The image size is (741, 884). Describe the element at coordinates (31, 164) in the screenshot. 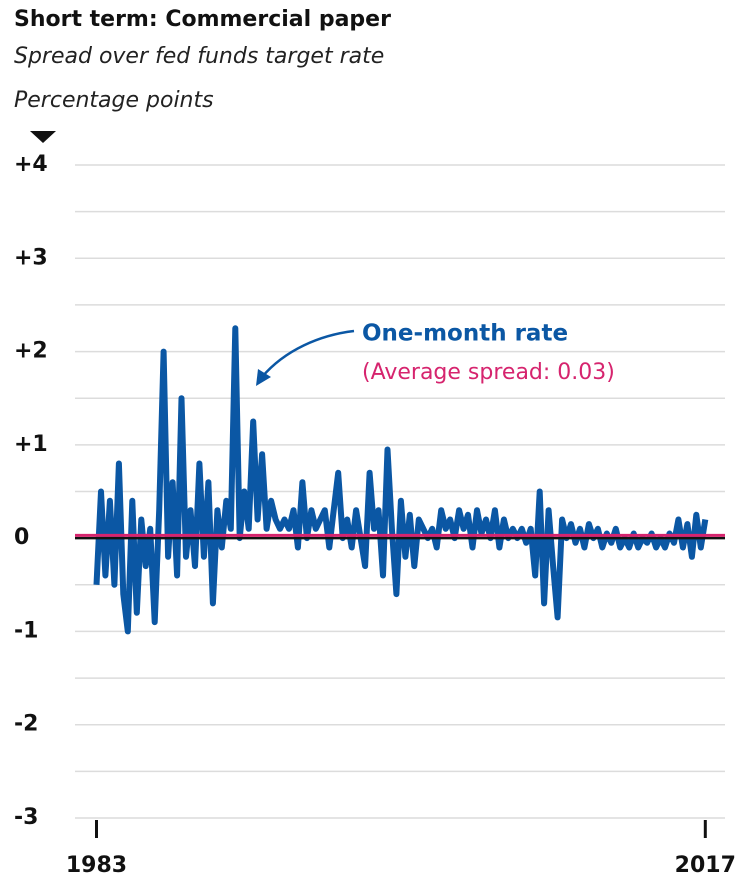

I see `y-tick-label: +4` at that location.